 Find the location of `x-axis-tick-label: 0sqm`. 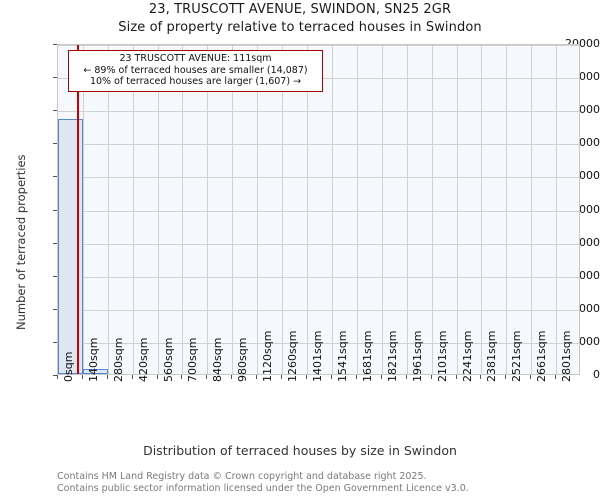

x-axis-tick-label: 0sqm is located at coordinates (68, 366).